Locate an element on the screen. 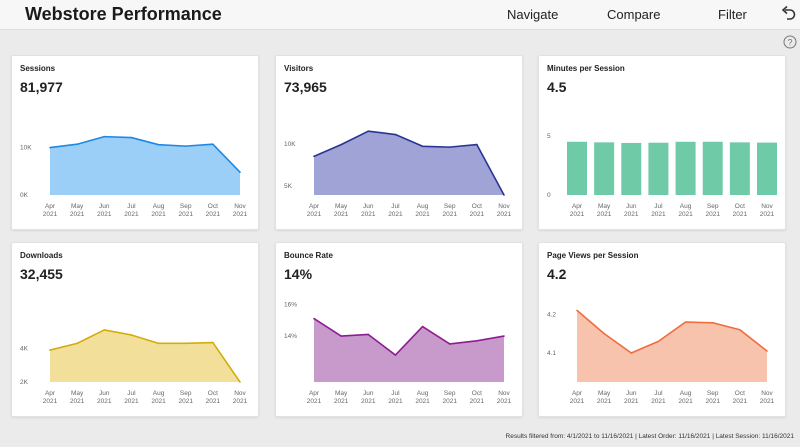  card-value: 4.2 is located at coordinates (557, 274).